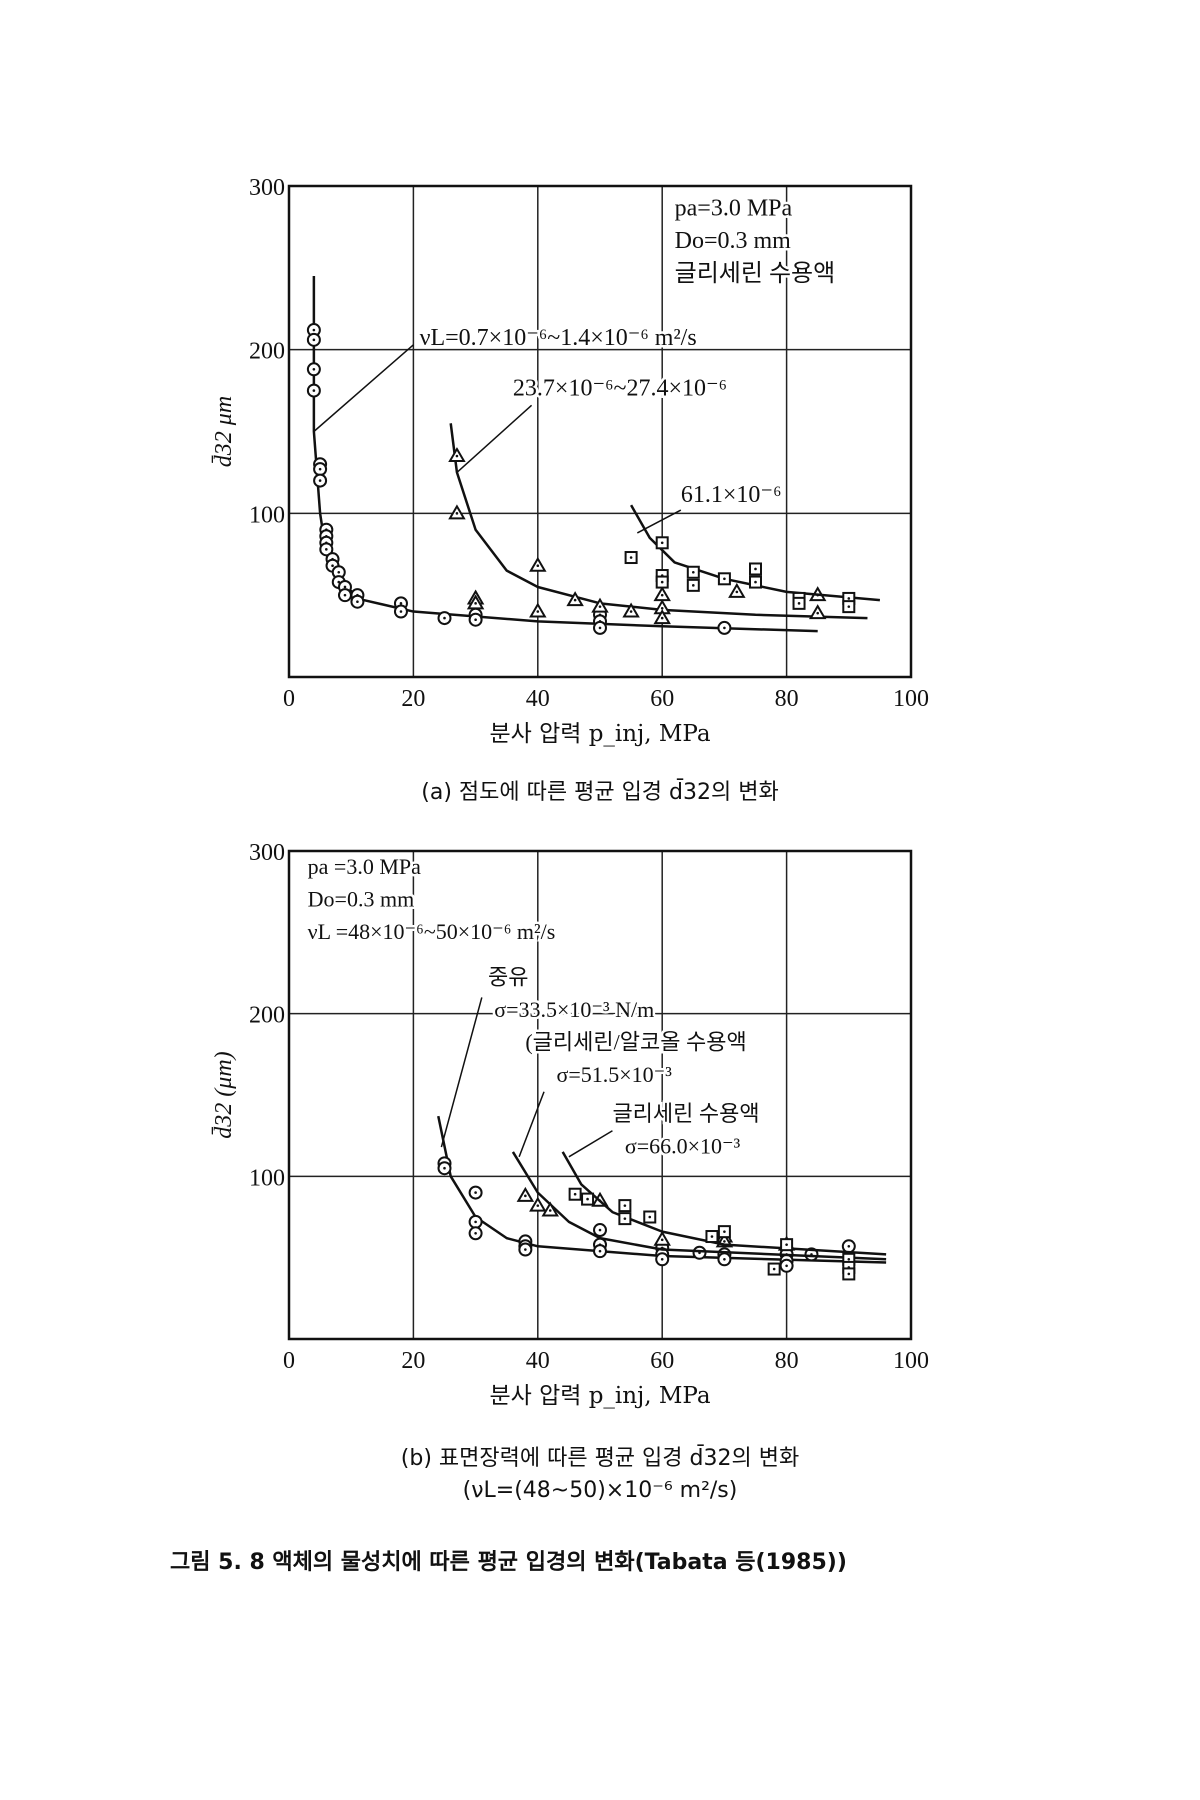 This screenshot has height=1800, width=1200. I want to click on series-label: νL=0.7×10⁻⁶~1.4×10⁻⁶ m²/s, so click(558, 338).